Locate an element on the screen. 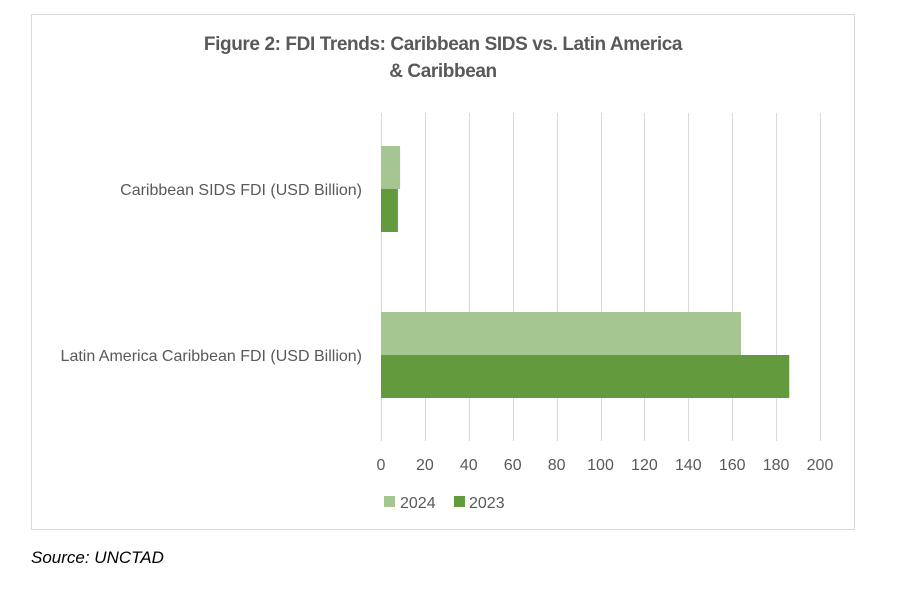 This screenshot has width=901, height=589. category-label: Caribbean SIDS FDI (USD Billion) is located at coordinates (241, 190).